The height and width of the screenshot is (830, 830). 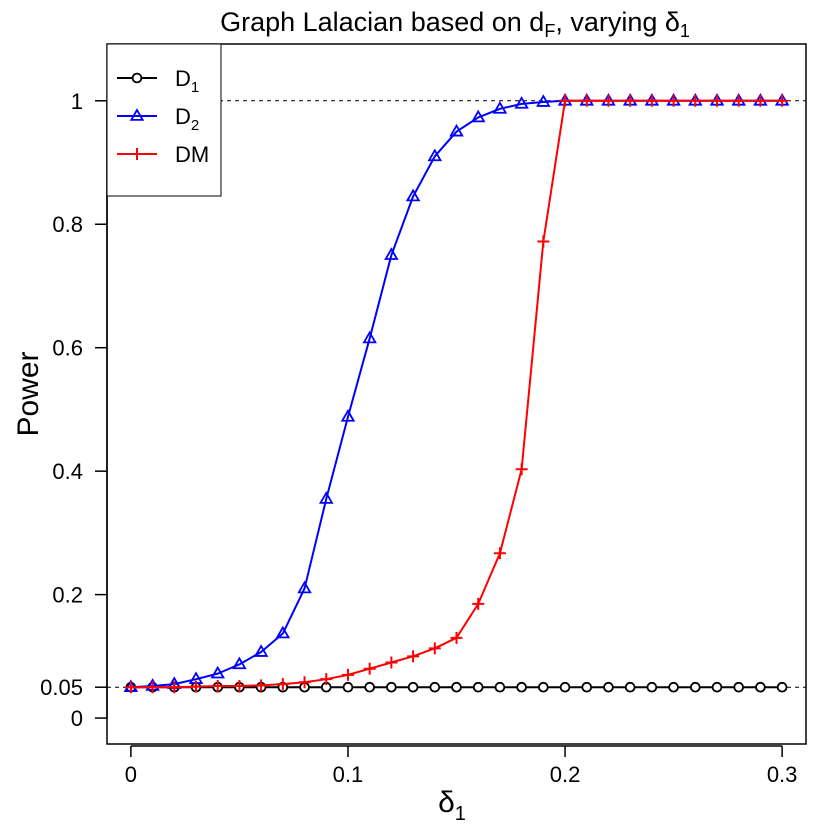 I want to click on chart-title-end-sub: 1, so click(x=685, y=31).